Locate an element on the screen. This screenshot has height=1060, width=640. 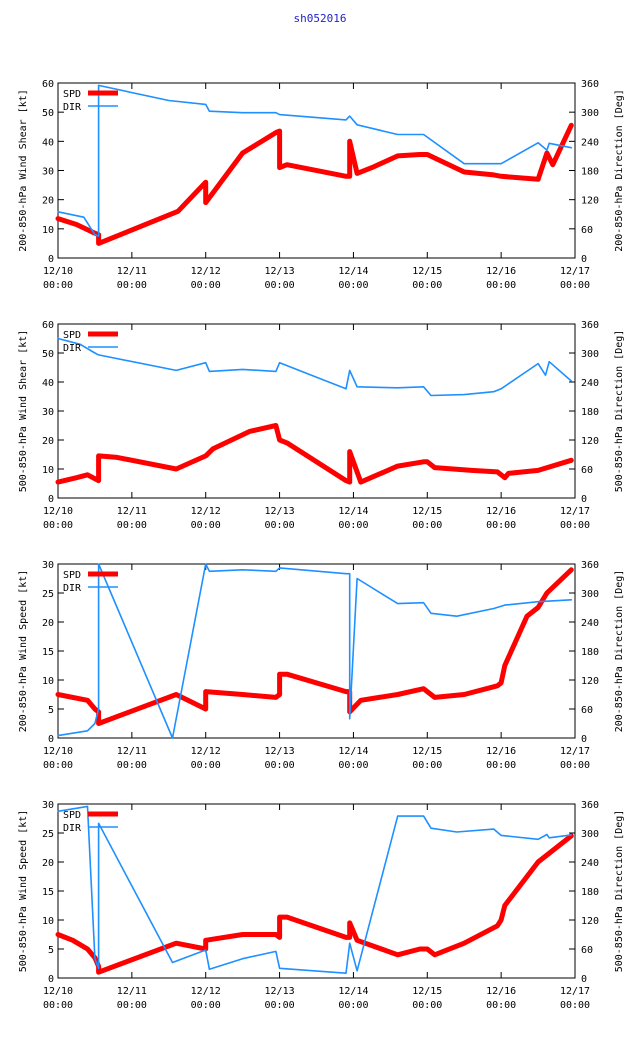
y-left-tick-label: 15 is located at coordinates (48, 652).